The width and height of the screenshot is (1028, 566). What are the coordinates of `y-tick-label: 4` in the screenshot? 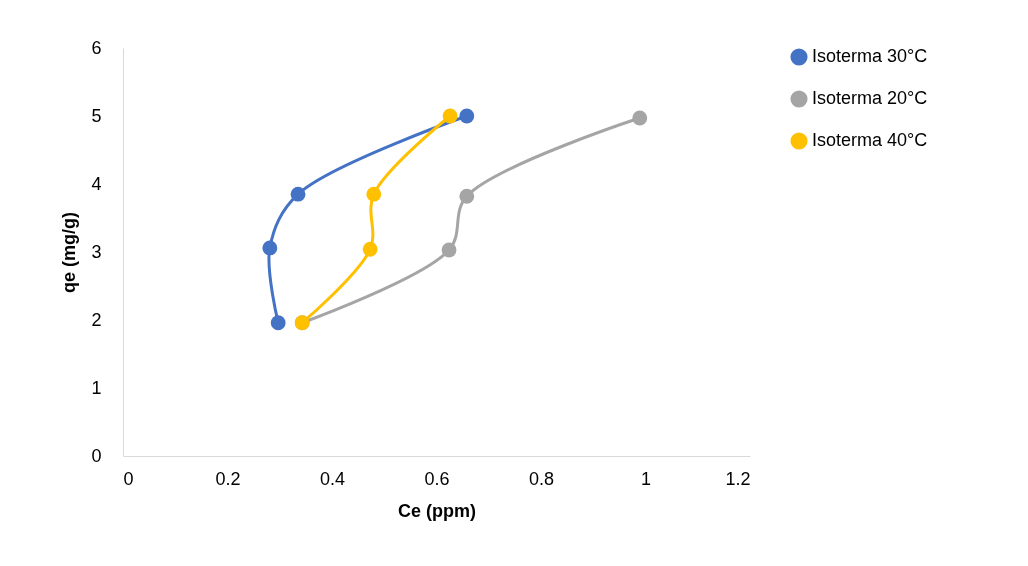 It's located at (96, 183).